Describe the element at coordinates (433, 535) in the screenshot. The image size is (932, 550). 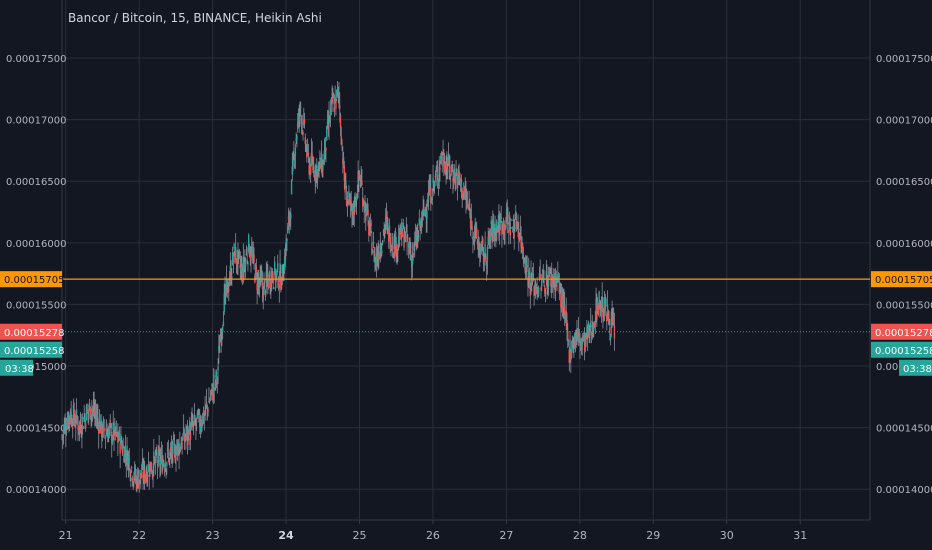
I see `x-tick-label: 26` at that location.